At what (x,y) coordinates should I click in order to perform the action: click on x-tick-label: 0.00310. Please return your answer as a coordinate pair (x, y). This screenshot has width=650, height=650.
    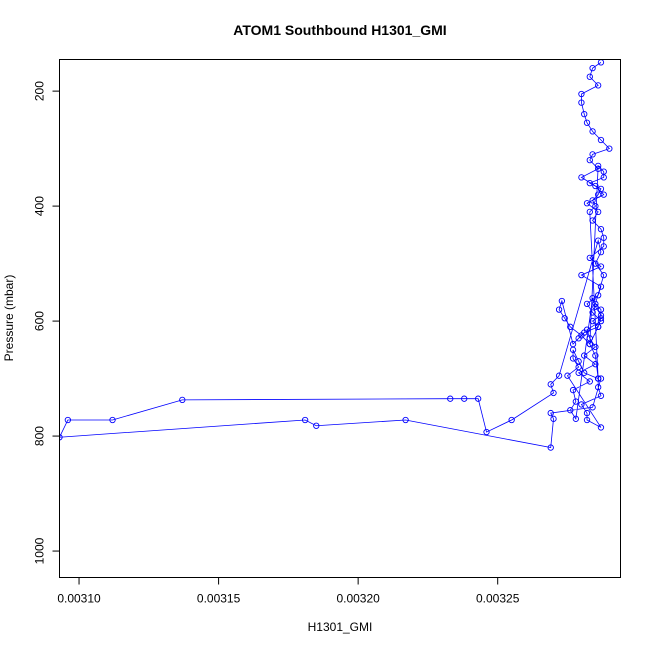
    Looking at the image, I should click on (79, 599).